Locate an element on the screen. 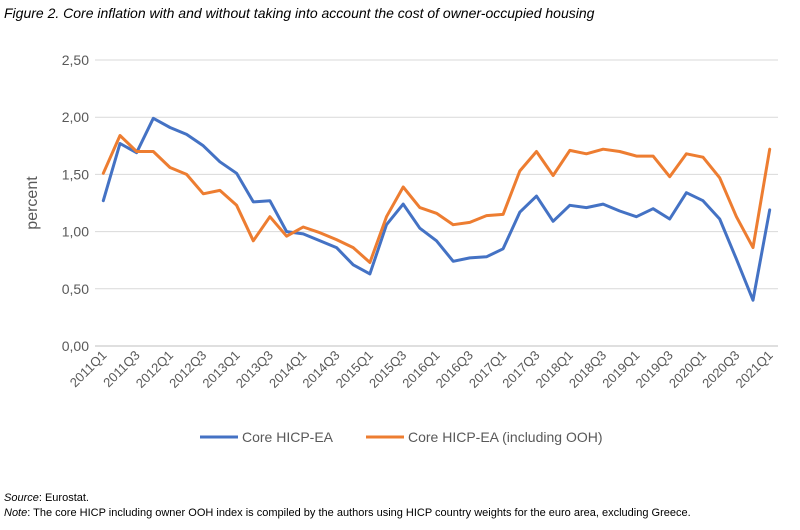 Image resolution: width=800 pixels, height=530 pixels. y-tick-label: 0,50 is located at coordinates (75, 289).